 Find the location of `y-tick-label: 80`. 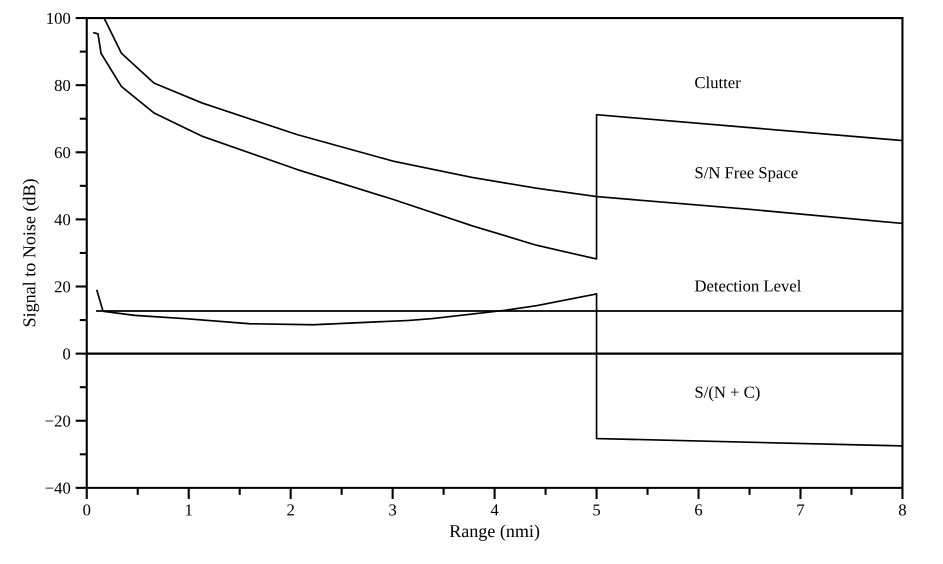

y-tick-label: 80 is located at coordinates (62, 86).